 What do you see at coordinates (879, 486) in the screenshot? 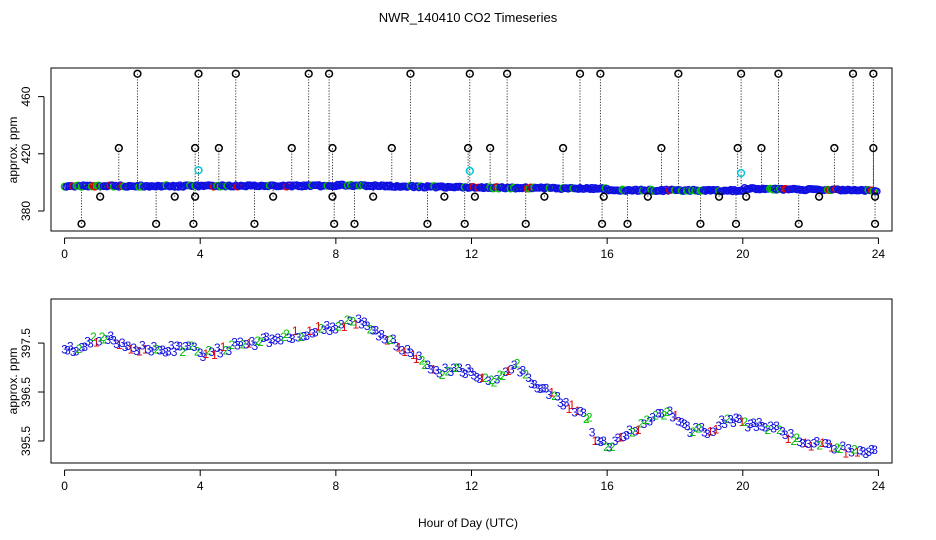
I see `x-tick-label: 24` at bounding box center [879, 486].